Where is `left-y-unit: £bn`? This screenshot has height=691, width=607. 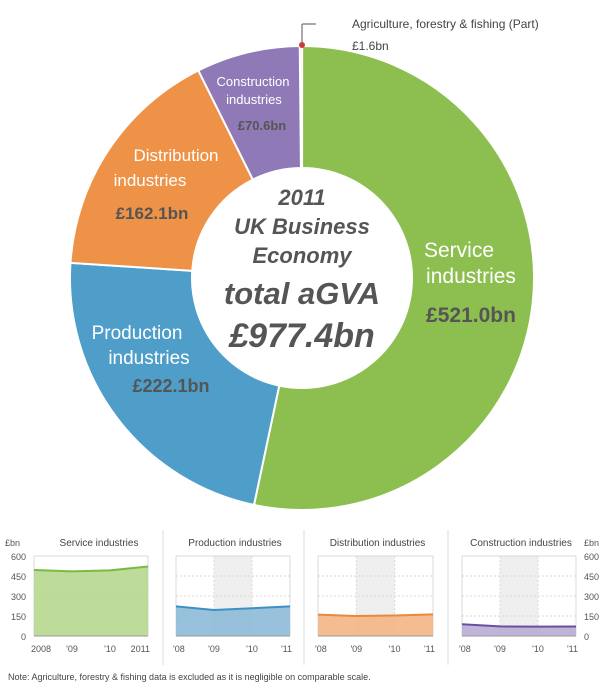
left-y-unit: £bn is located at coordinates (12, 543).